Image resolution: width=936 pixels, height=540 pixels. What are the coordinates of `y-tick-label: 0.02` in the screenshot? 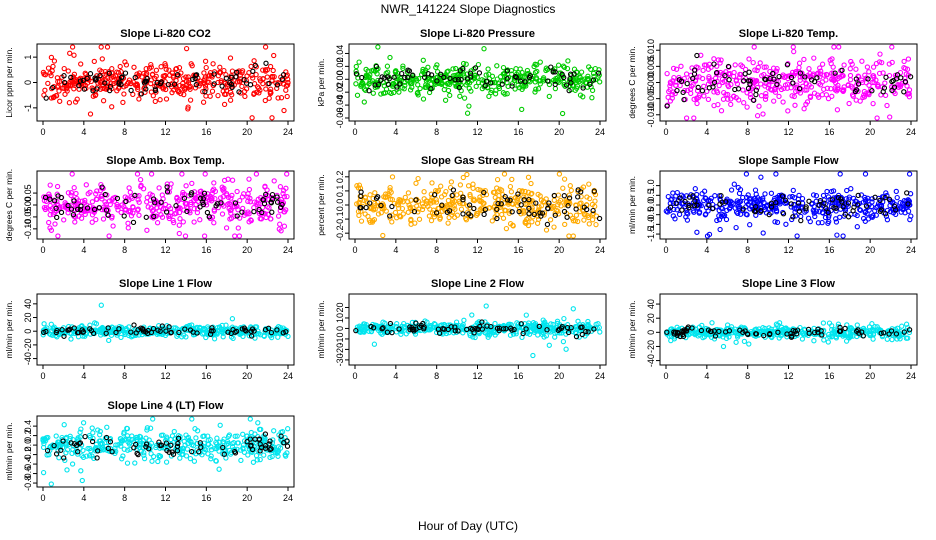 It's located at (340, 67).